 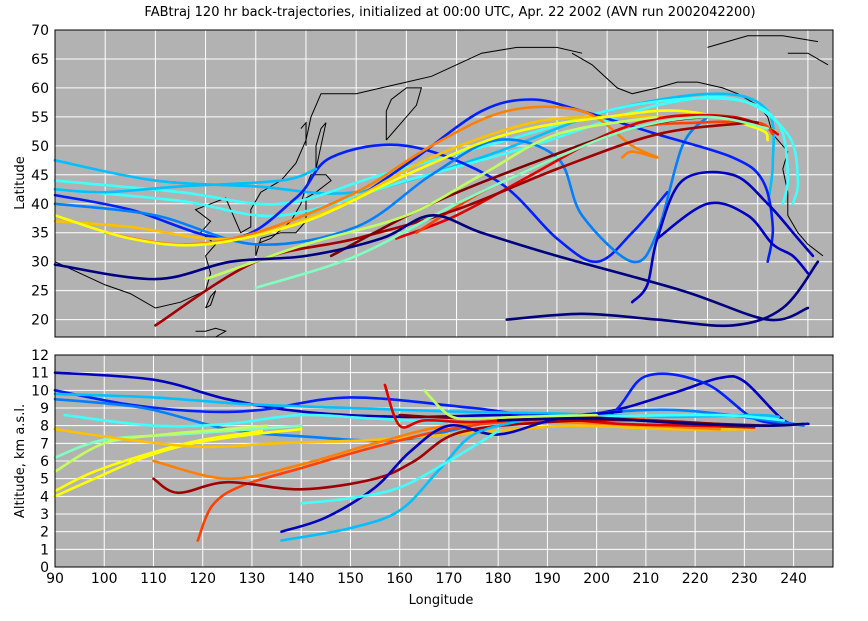 What do you see at coordinates (55, 579) in the screenshot?
I see `longitude-tick-label: 90` at bounding box center [55, 579].